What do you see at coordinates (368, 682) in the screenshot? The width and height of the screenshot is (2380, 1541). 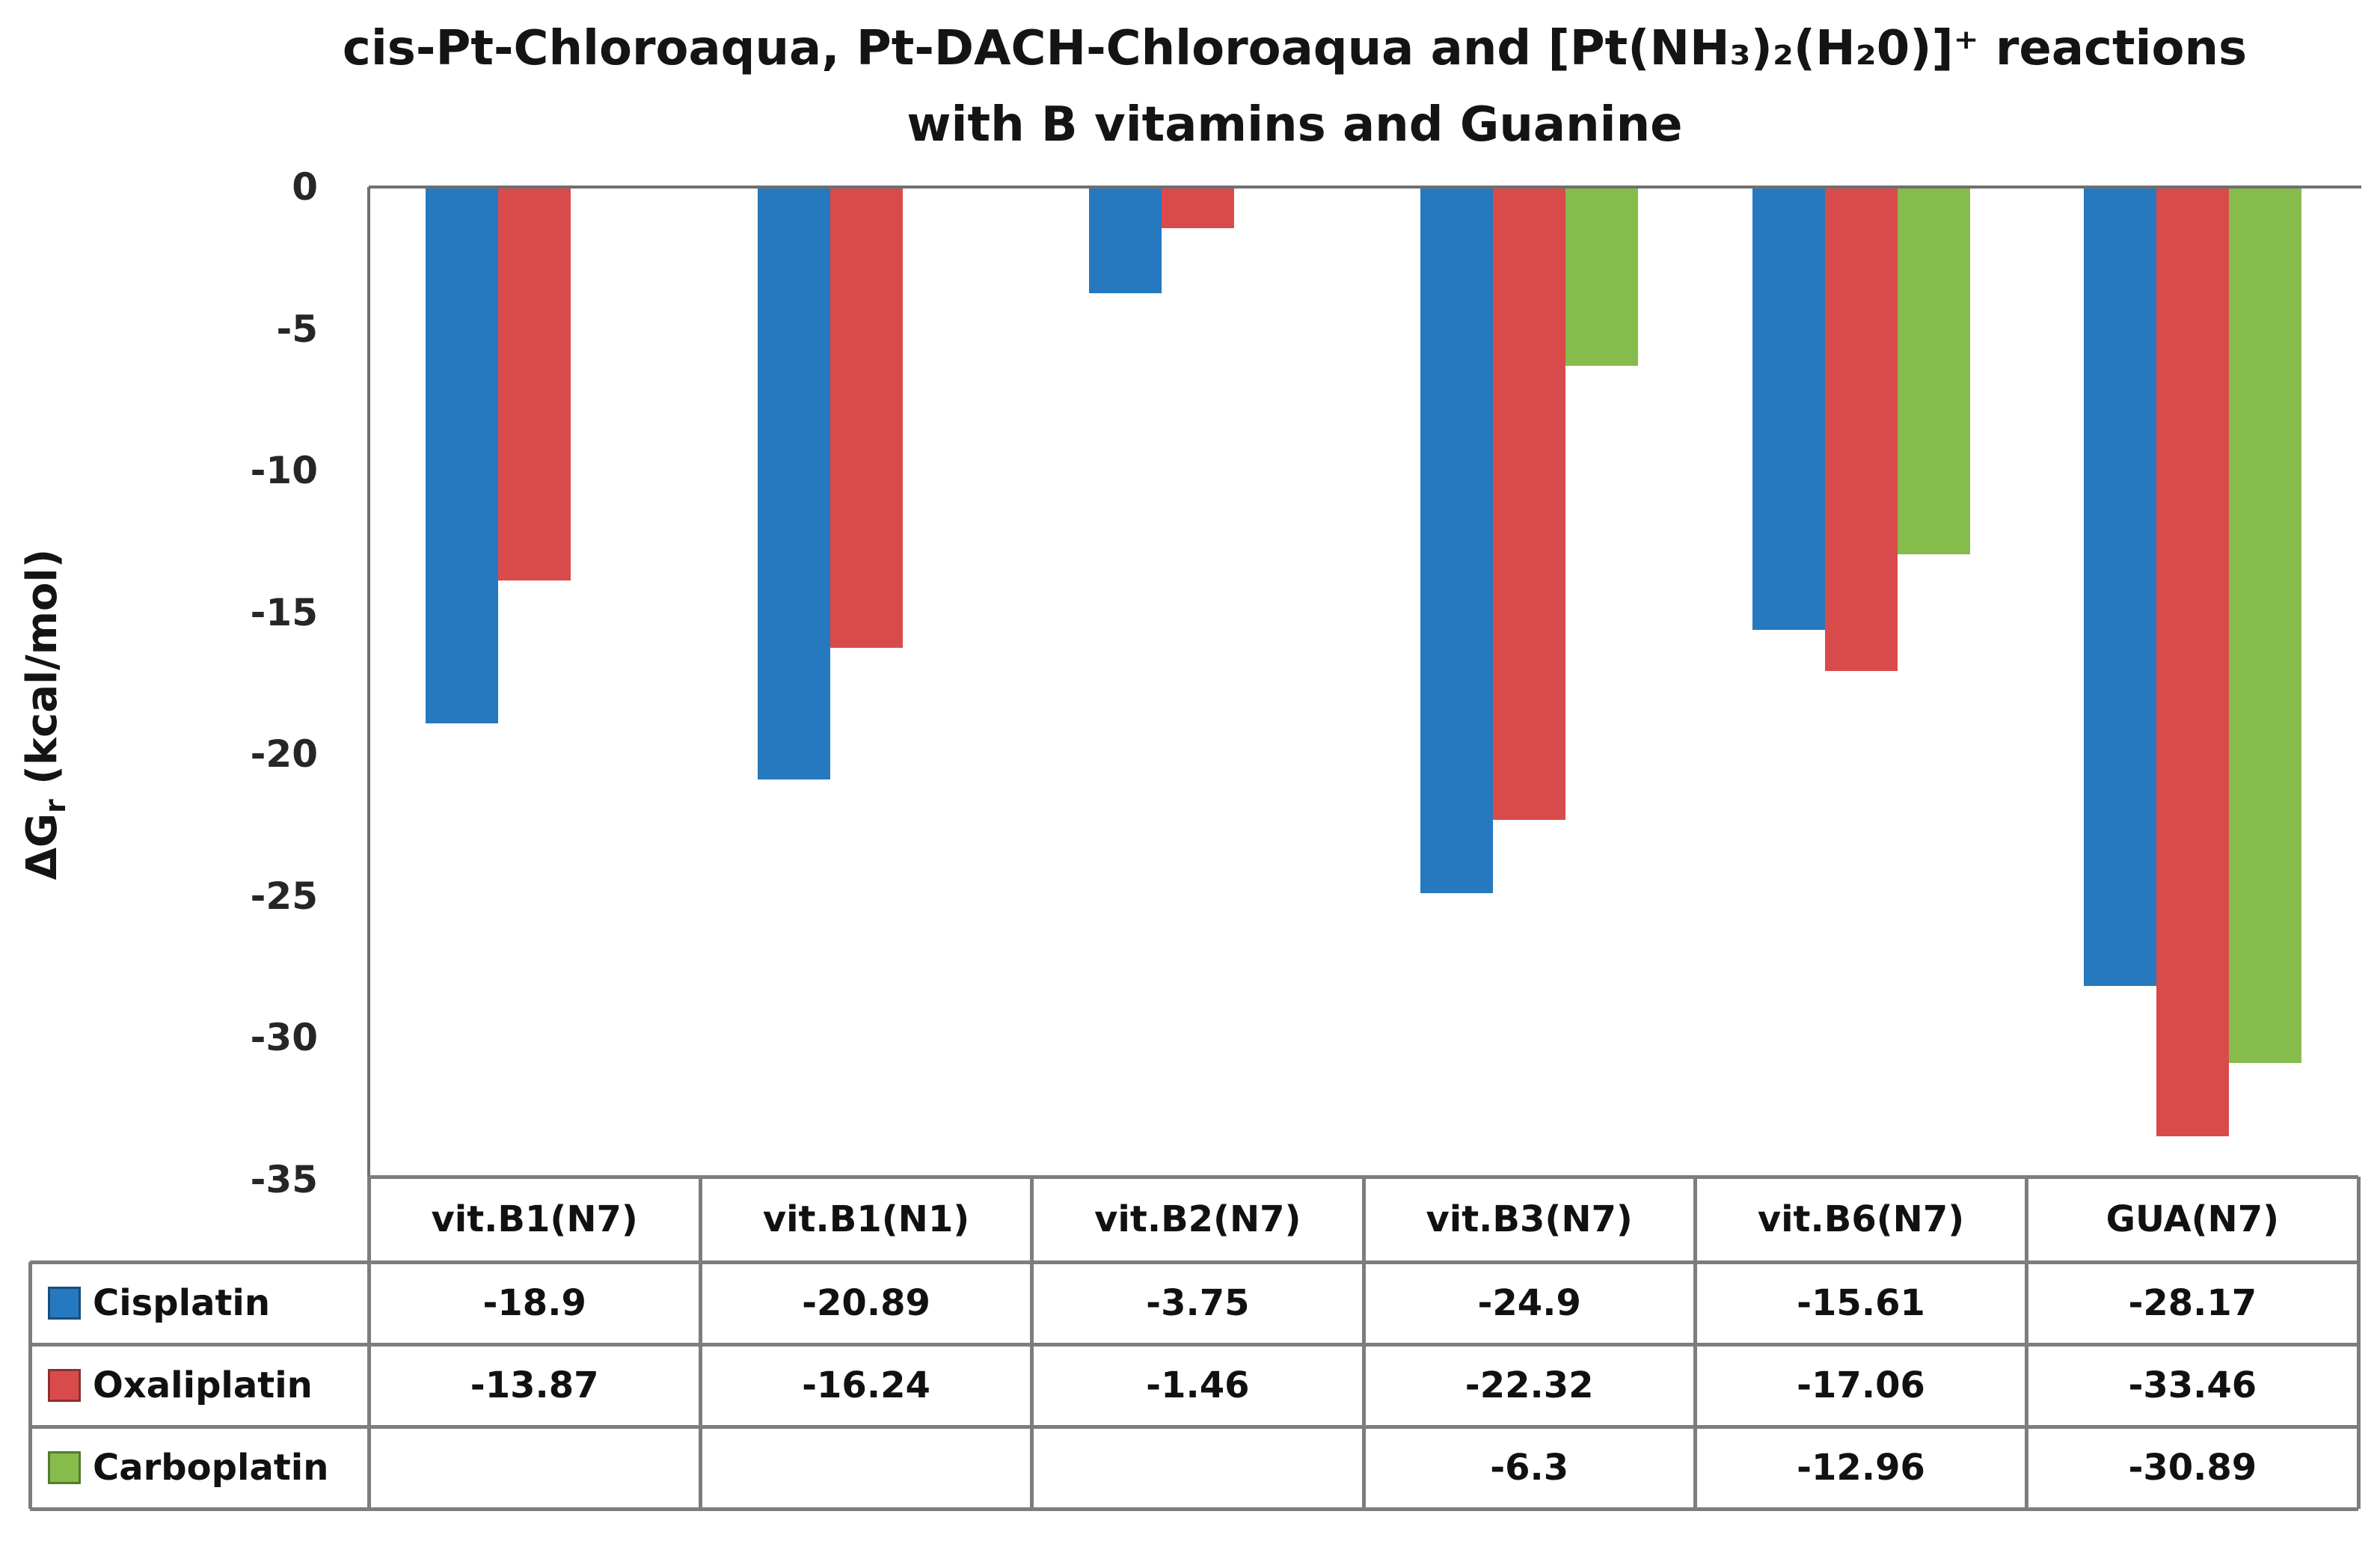 I see `y-axis-line` at bounding box center [368, 682].